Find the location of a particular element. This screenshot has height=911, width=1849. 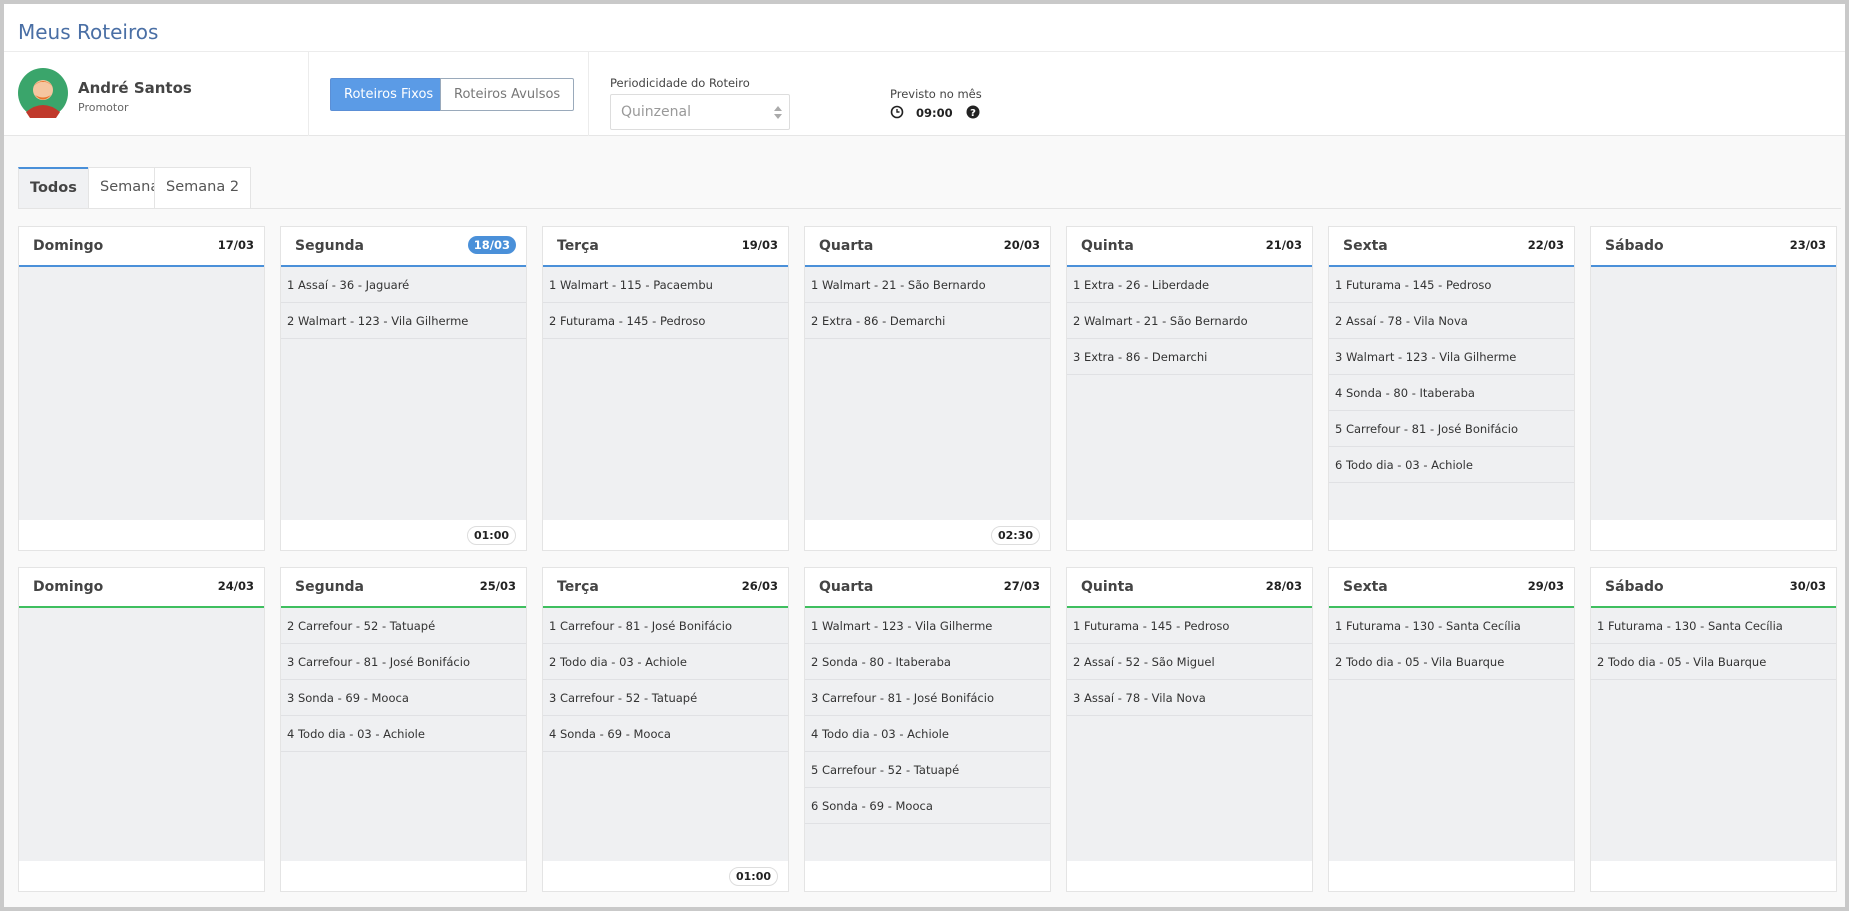

route-item: 2 Assaí - 52 - São Miguel is located at coordinates (1189, 662).